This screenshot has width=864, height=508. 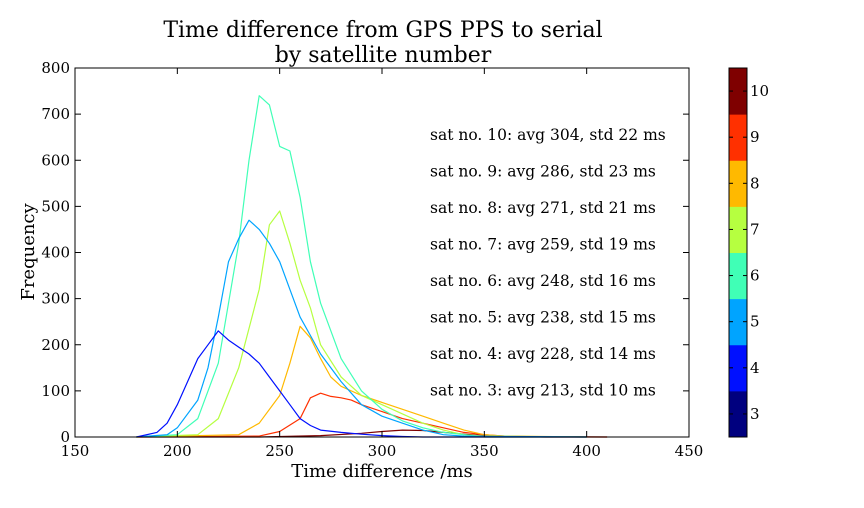 What do you see at coordinates (55, 68) in the screenshot?
I see `y-tick-label: 800` at bounding box center [55, 68].